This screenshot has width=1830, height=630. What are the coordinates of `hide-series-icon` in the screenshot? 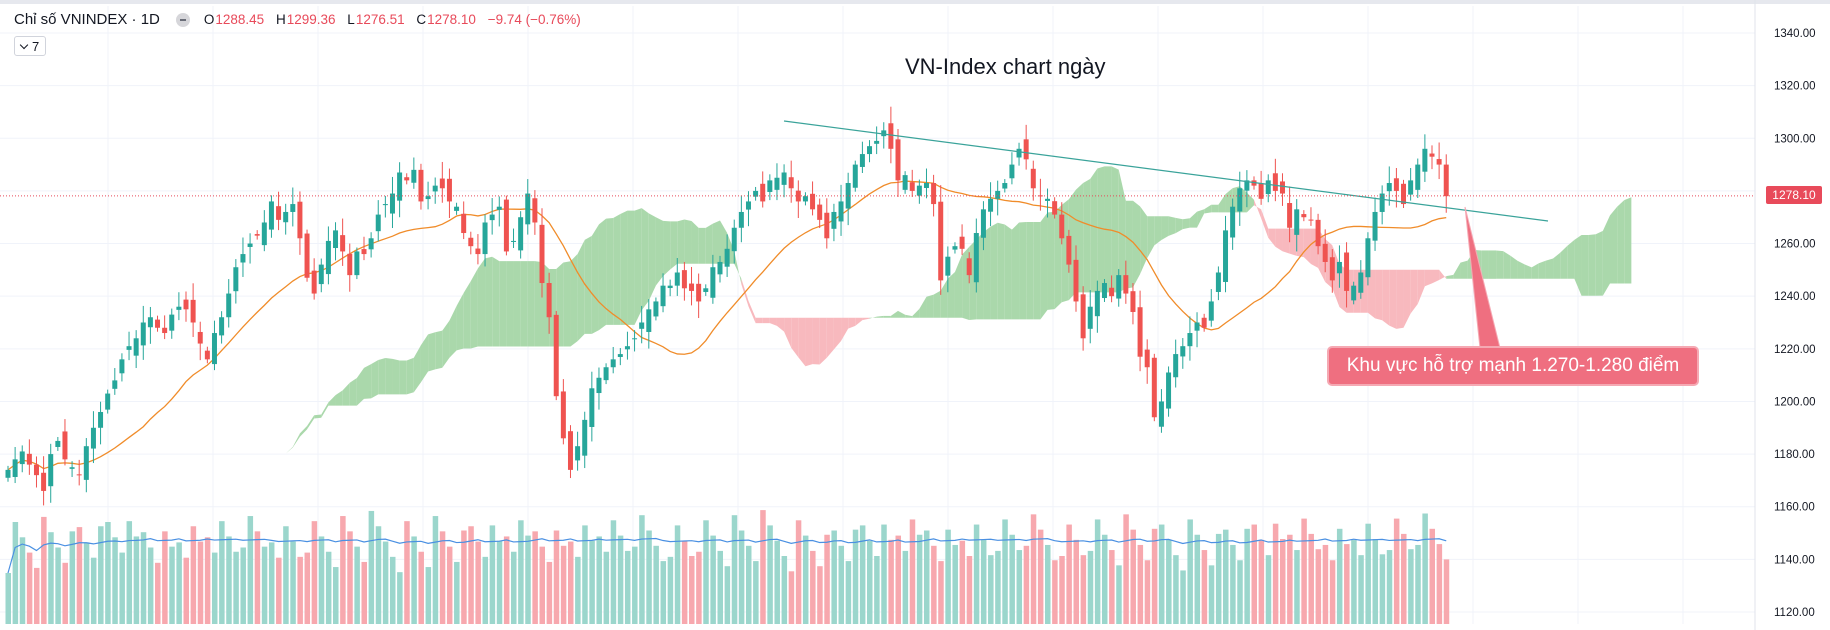 It's located at (182, 19).